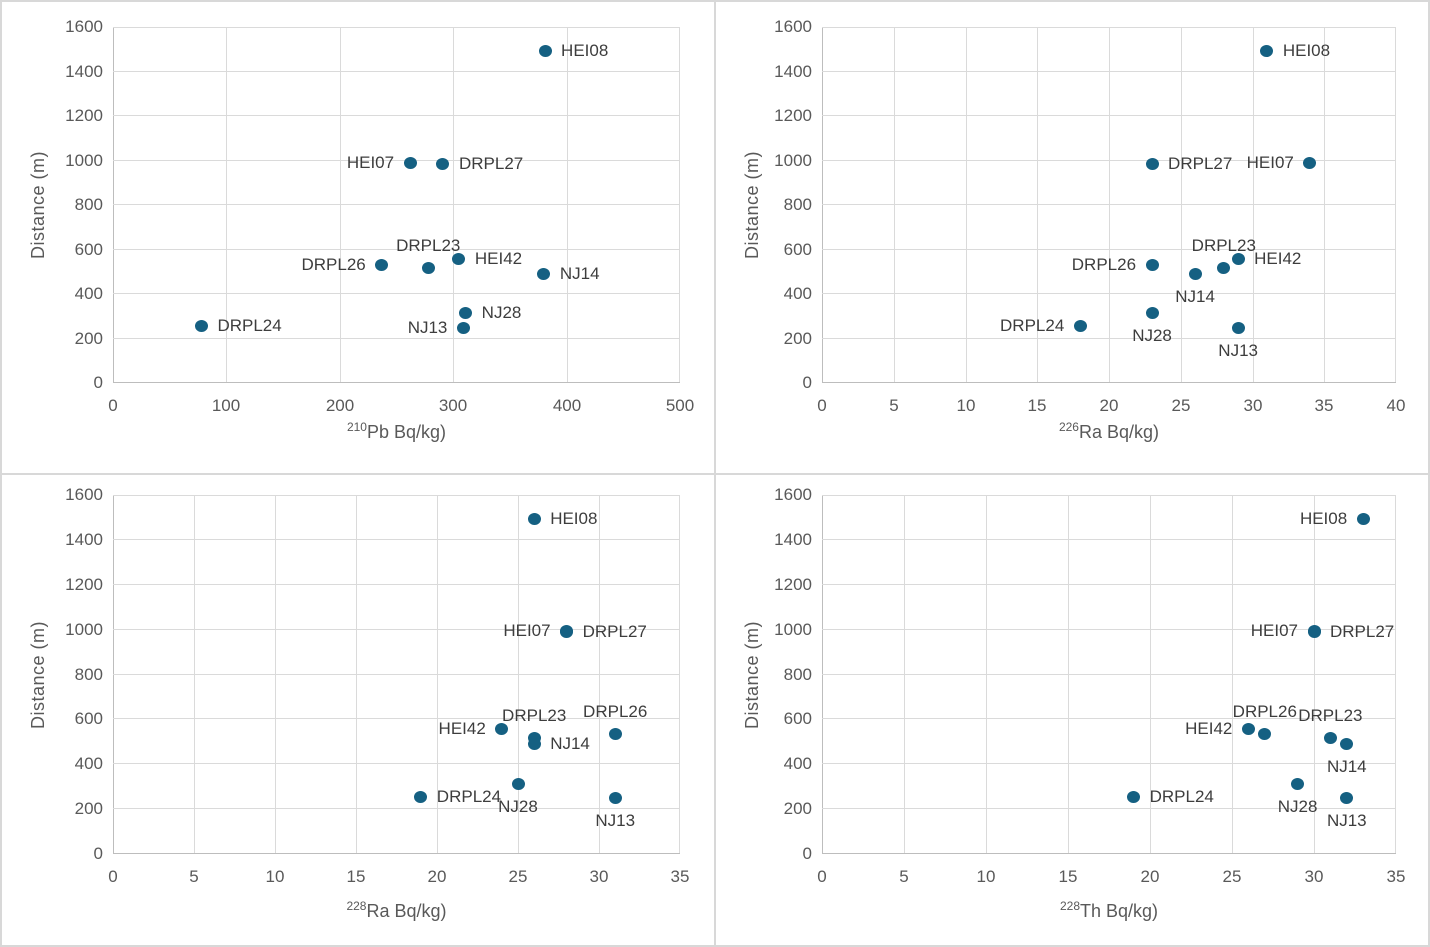 This screenshot has height=947, width=1430. I want to click on point-label-drpl26: DRPL26, so click(1104, 264).